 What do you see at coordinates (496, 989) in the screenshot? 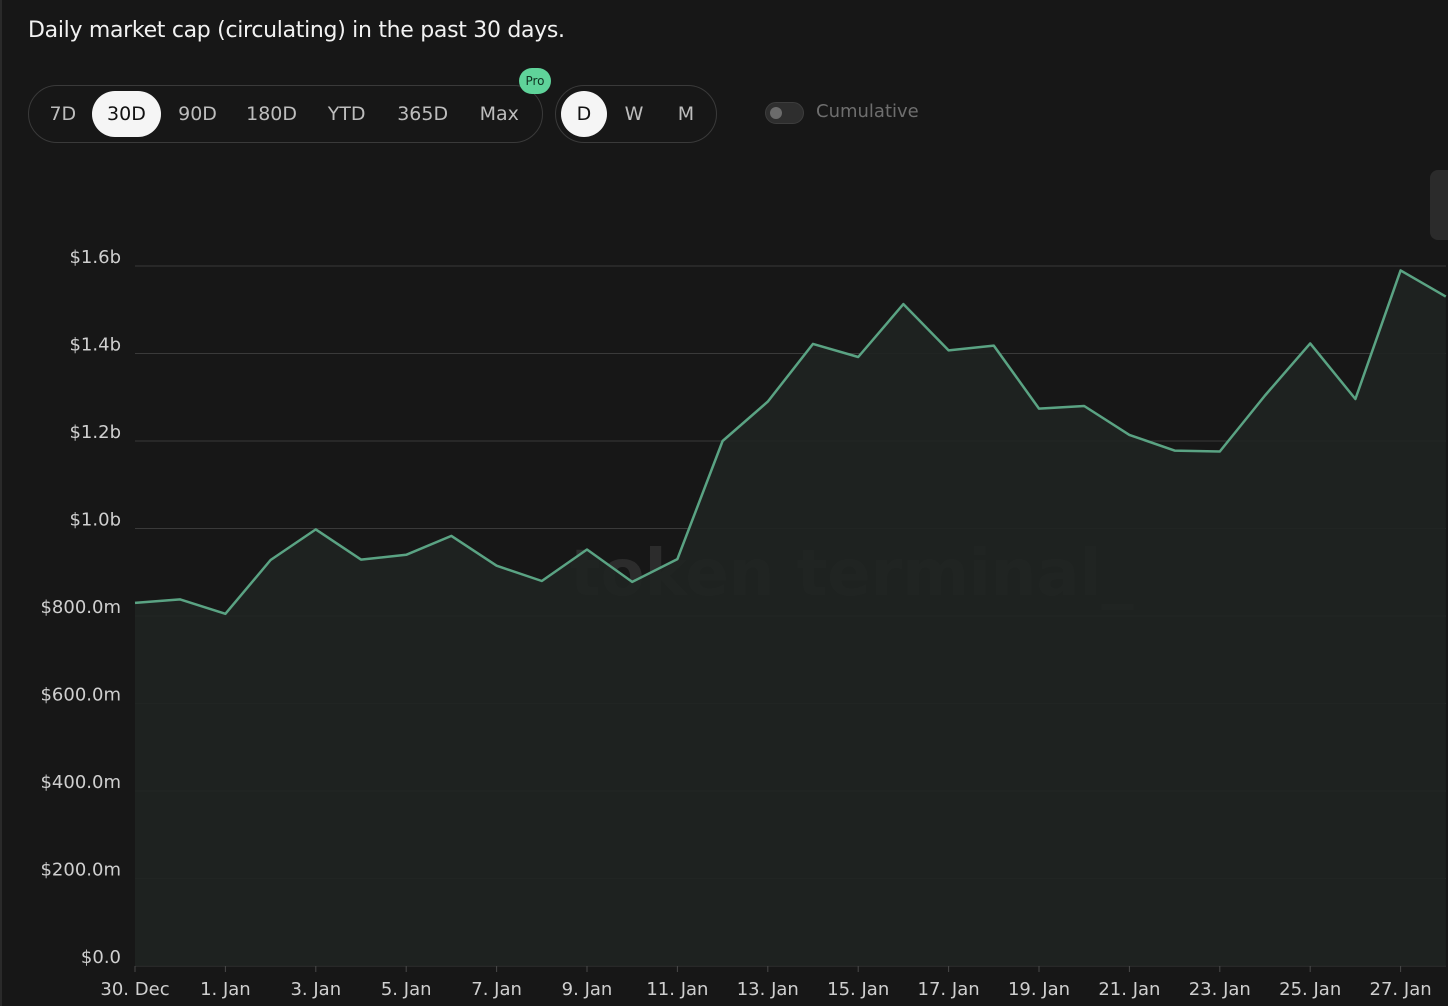
I see `x-tick-label: 7. Jan` at bounding box center [496, 989].